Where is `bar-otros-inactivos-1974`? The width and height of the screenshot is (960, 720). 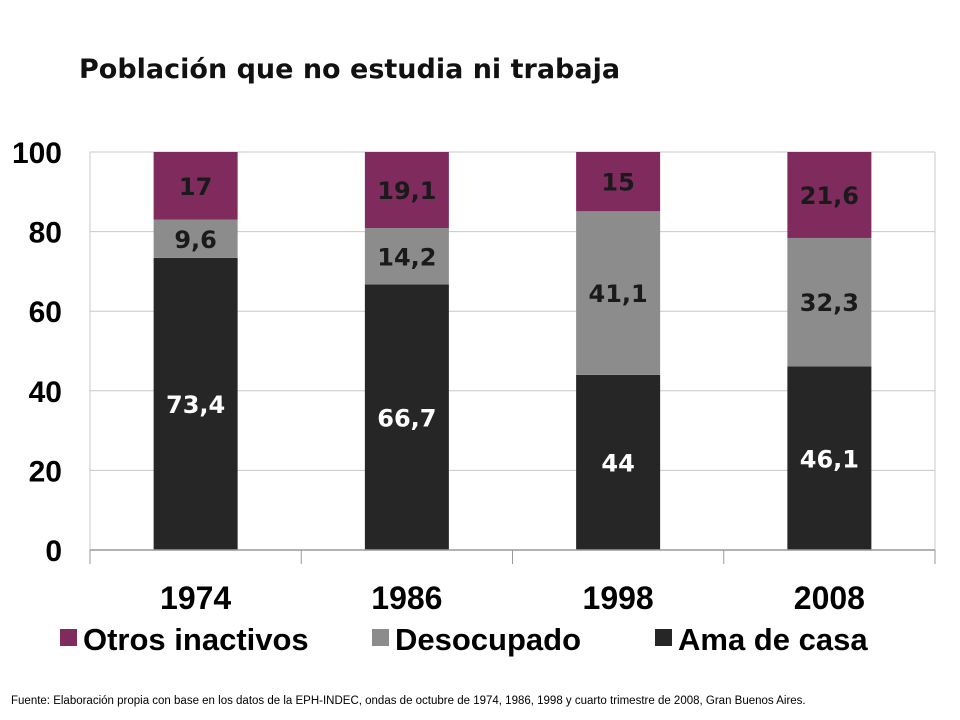
bar-otros-inactivos-1974 is located at coordinates (195, 186).